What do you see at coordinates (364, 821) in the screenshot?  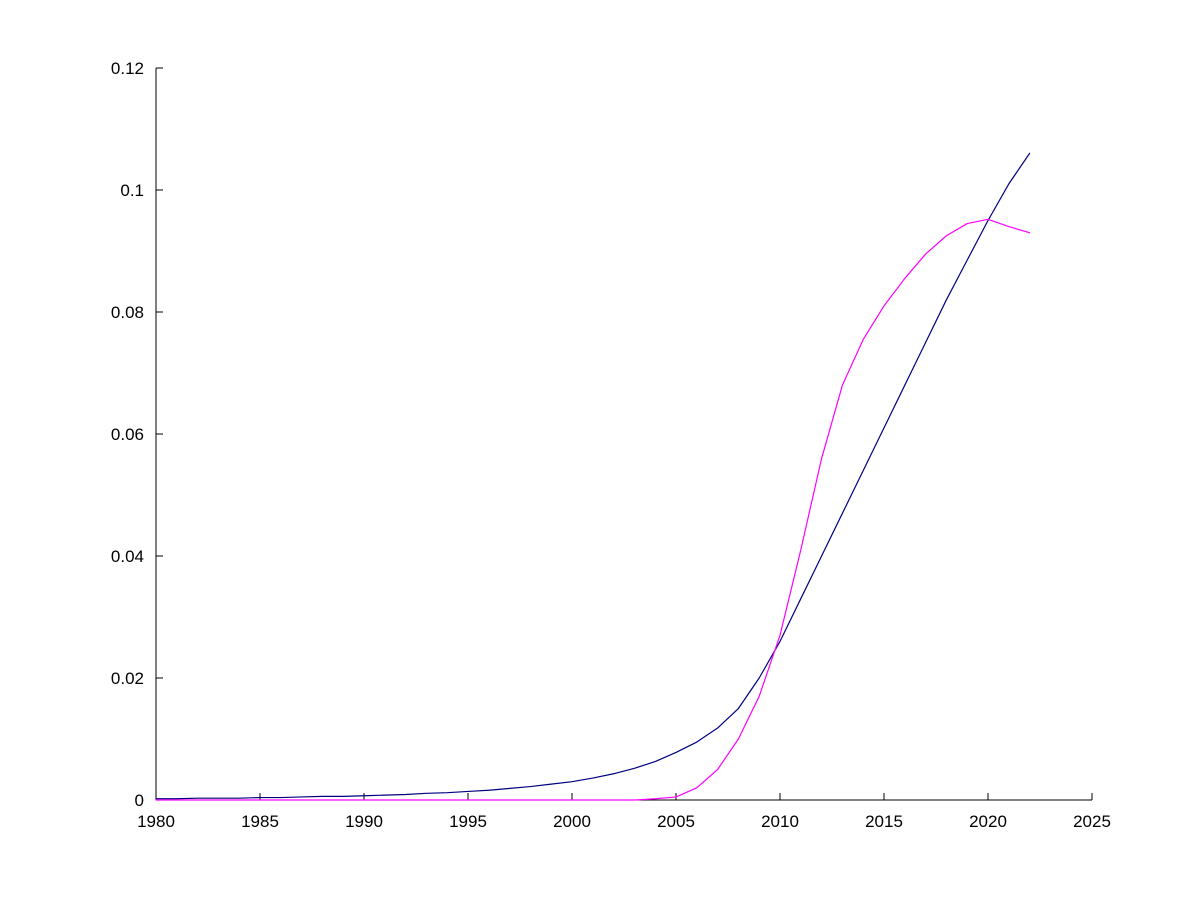 I see `x-tick-label: 1990` at bounding box center [364, 821].